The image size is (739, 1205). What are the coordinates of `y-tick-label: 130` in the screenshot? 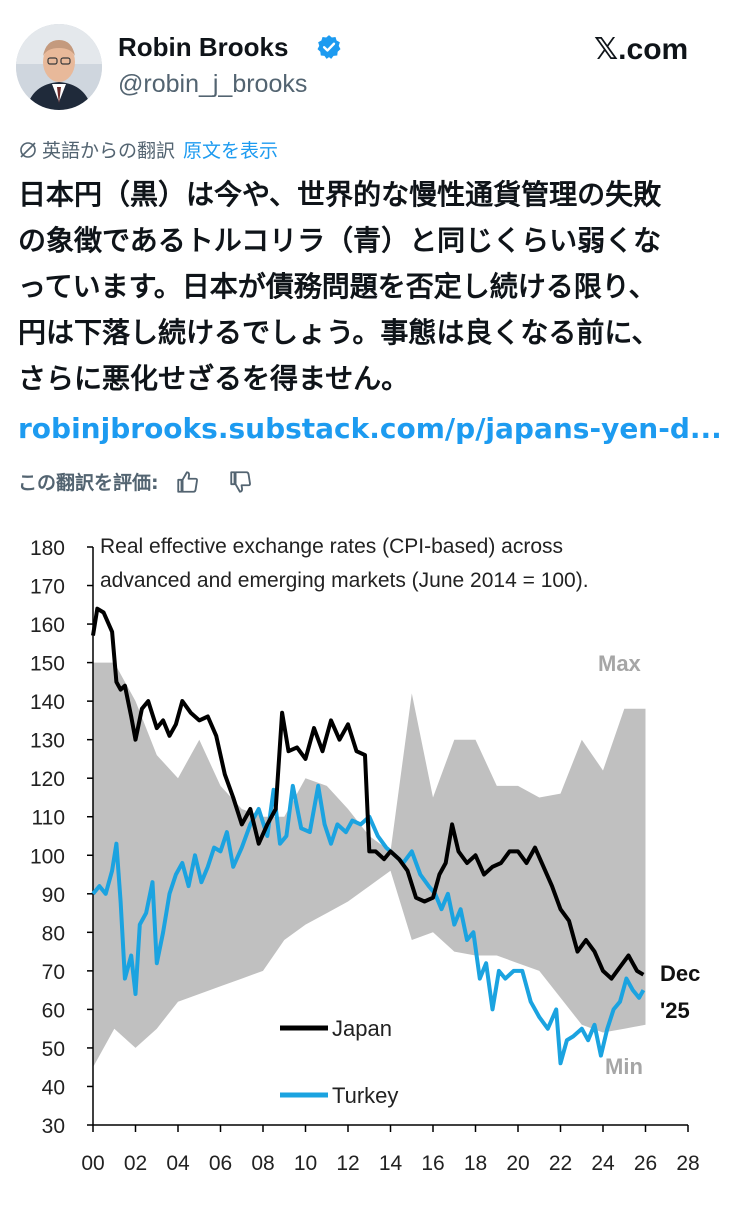 It's located at (47, 741).